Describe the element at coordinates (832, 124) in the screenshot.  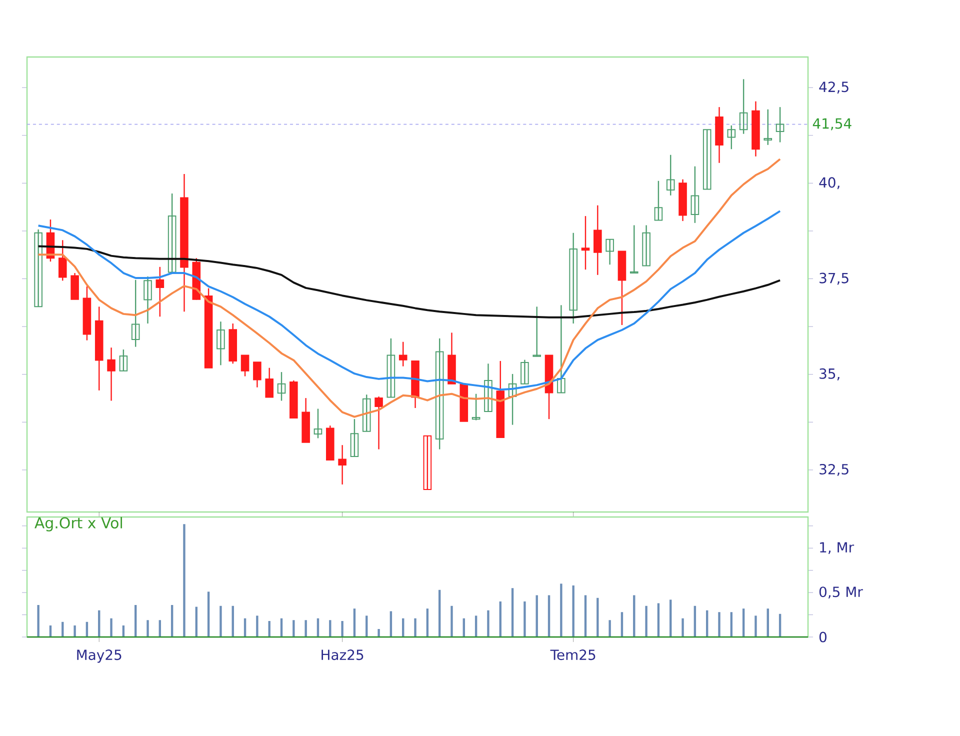
I see `ref-line-label: 41,54` at that location.